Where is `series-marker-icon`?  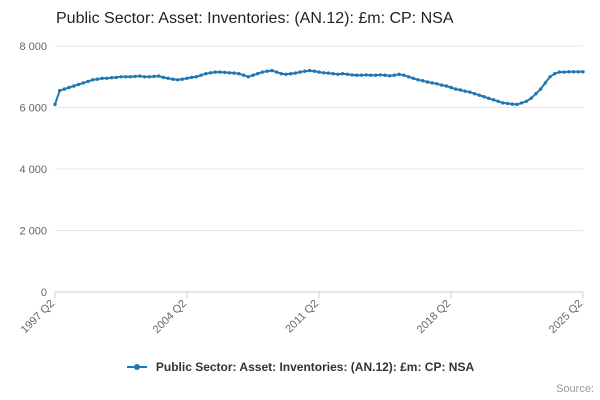 series-marker-icon is located at coordinates (136, 367).